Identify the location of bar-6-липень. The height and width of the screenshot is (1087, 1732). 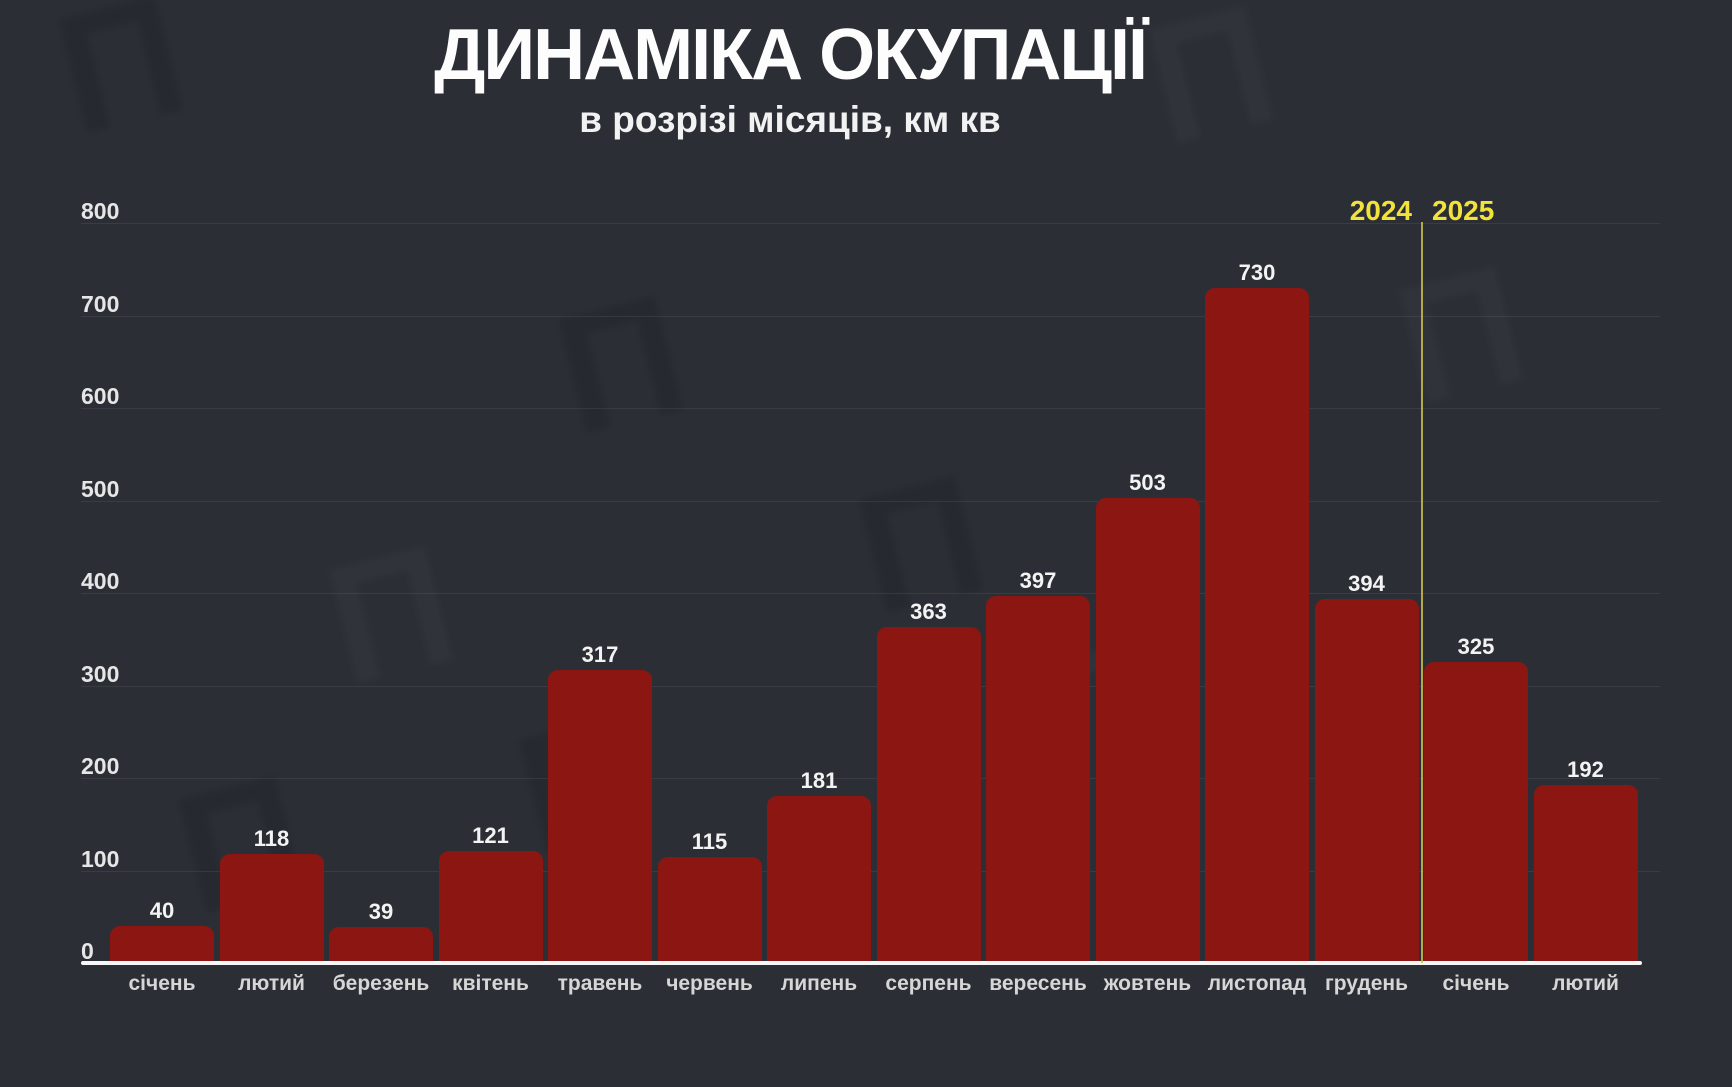
(819, 879).